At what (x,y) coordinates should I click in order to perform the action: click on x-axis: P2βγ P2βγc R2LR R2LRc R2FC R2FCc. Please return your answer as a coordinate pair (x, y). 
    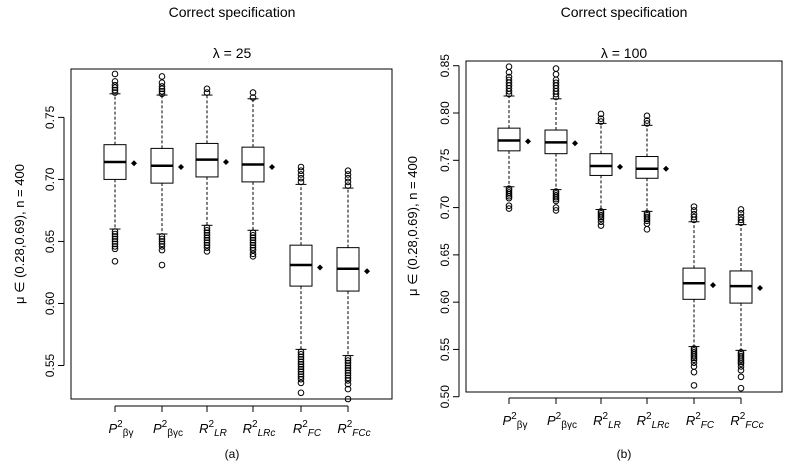
    Looking at the image, I should click on (633, 414).